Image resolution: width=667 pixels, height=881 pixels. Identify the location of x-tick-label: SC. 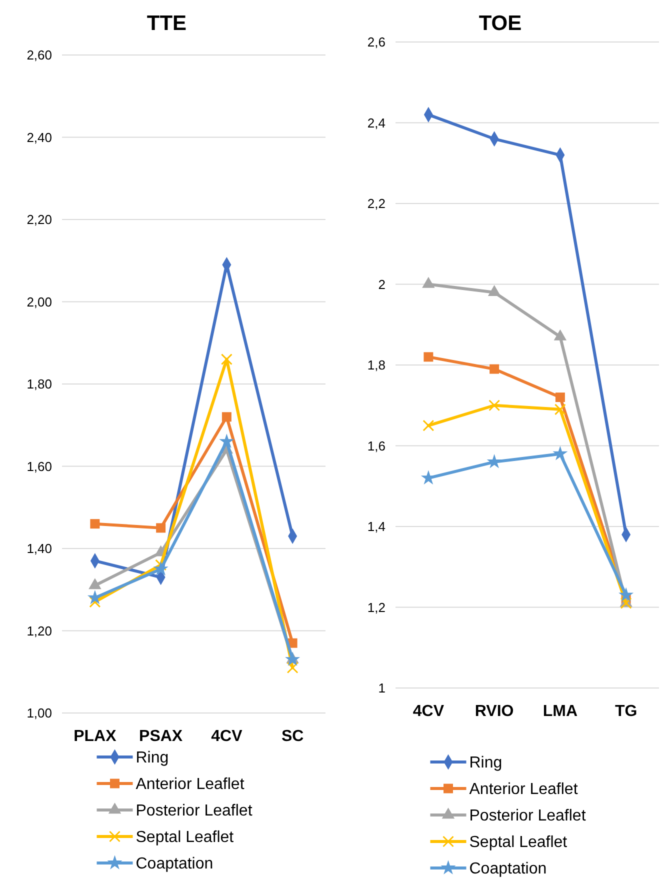
(292, 736).